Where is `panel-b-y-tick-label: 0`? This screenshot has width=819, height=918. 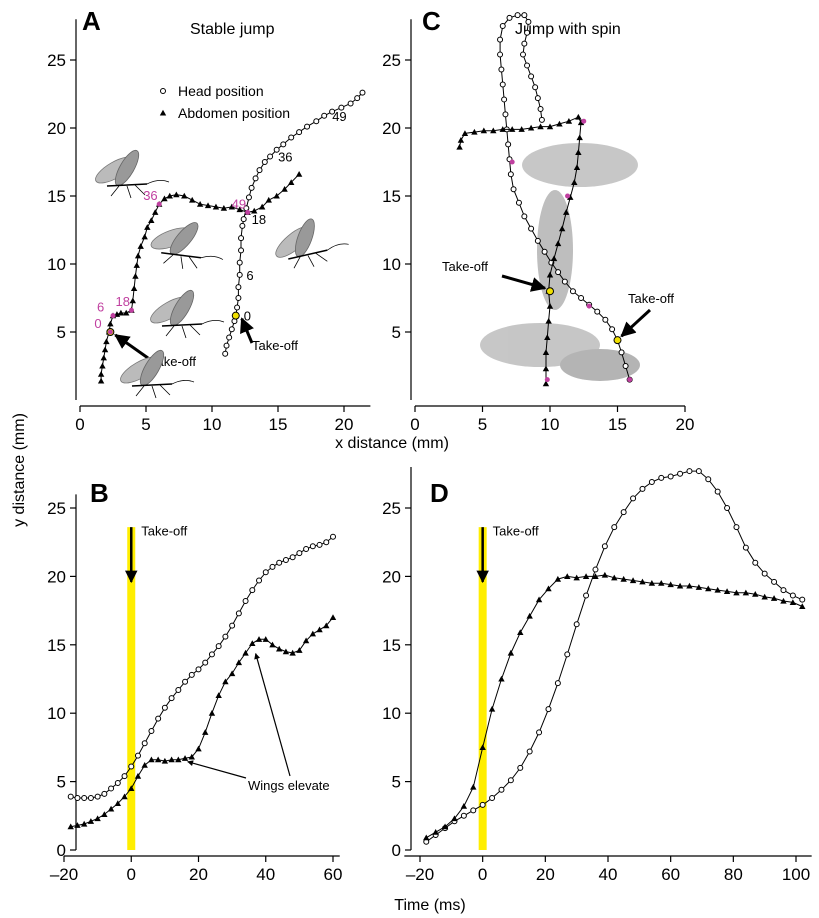
panel-b-y-tick-label: 0 is located at coordinates (61, 850).